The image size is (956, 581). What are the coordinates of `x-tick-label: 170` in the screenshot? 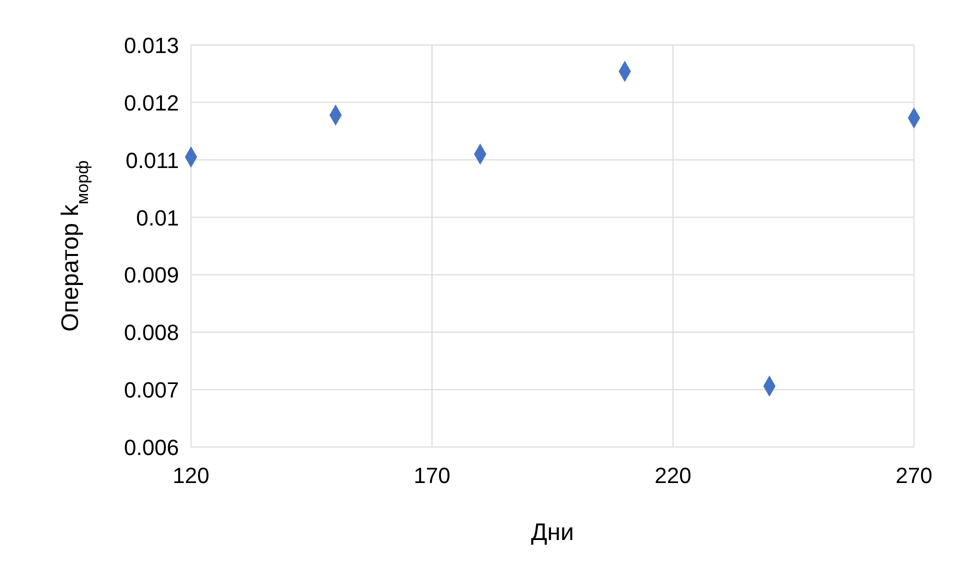 It's located at (432, 475).